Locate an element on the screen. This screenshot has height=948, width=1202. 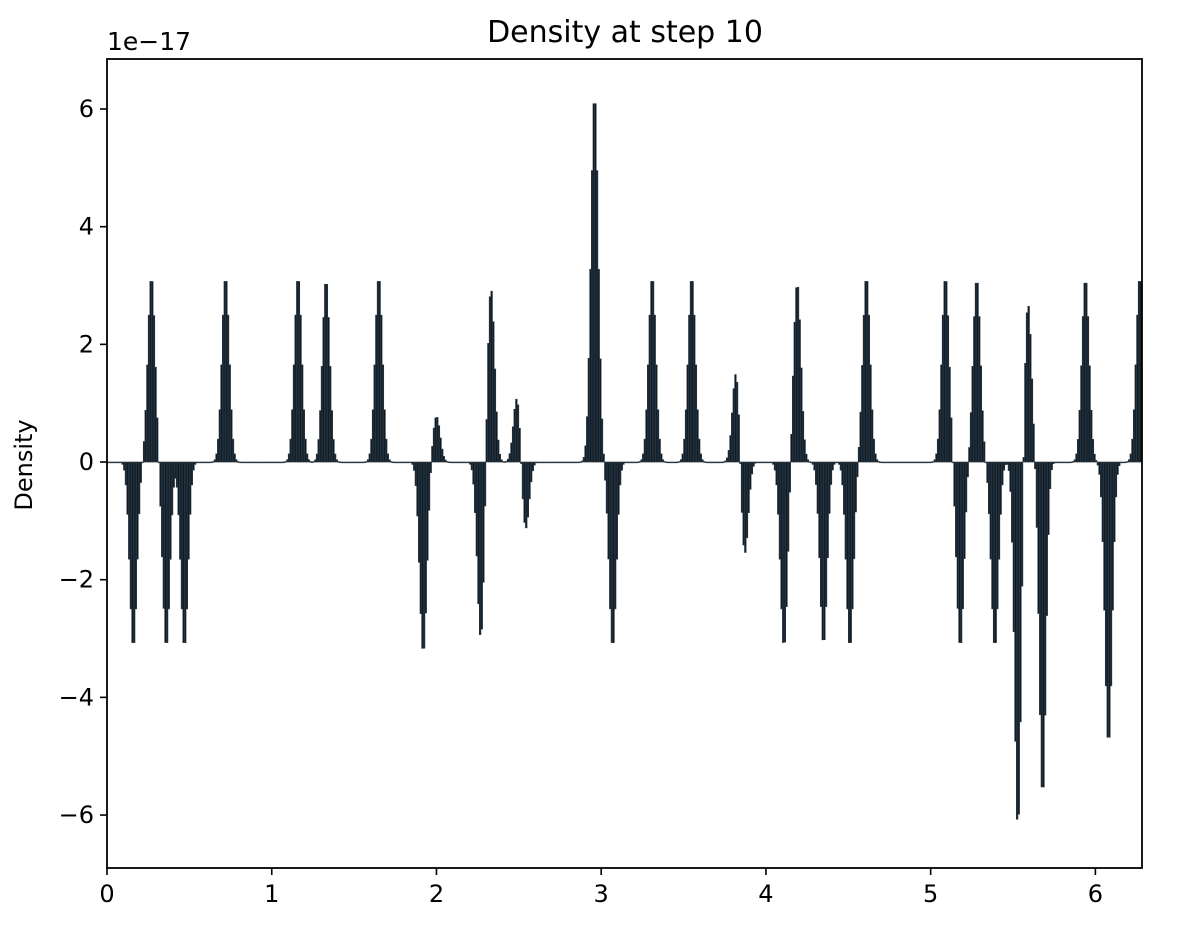
x-axis-ticks: 0 1 2 3 4 5 6 is located at coordinates (601, 888).